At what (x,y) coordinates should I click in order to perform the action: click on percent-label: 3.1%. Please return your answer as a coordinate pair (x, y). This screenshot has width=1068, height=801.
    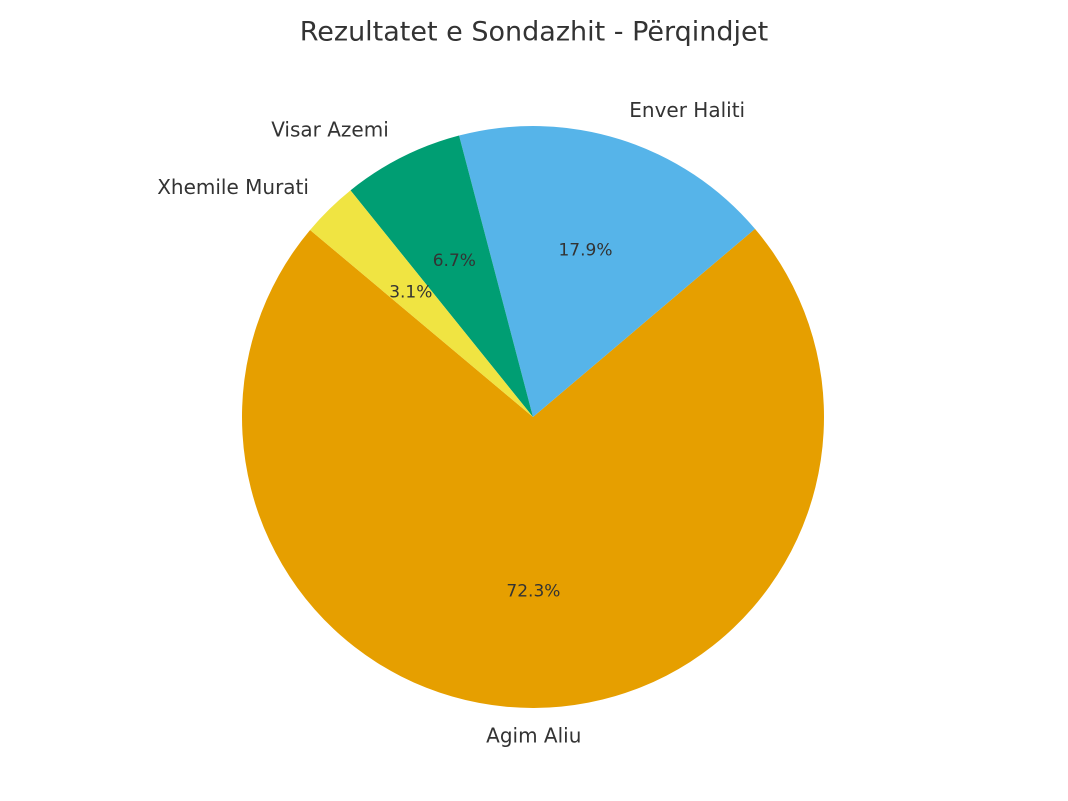
    Looking at the image, I should click on (410, 292).